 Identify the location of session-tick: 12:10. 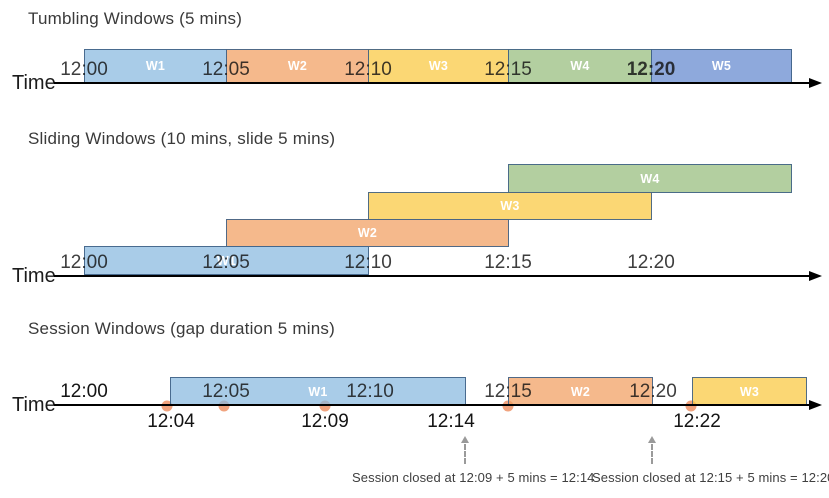
(370, 391).